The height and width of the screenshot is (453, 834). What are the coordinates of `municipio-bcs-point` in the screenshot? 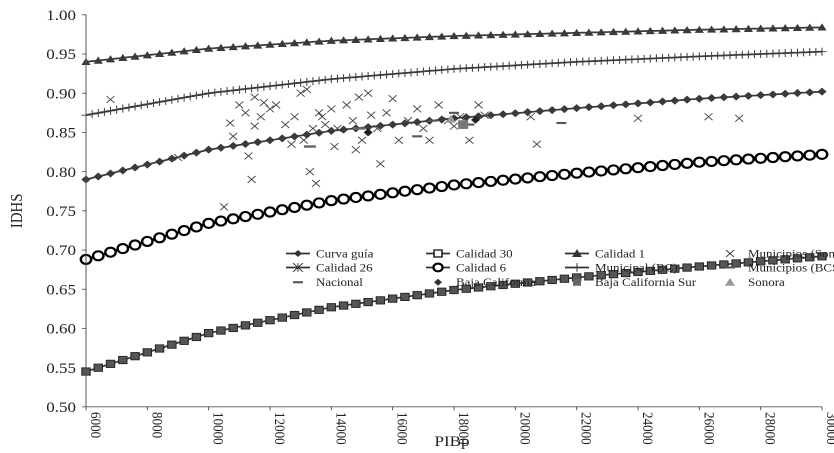 It's located at (561, 123).